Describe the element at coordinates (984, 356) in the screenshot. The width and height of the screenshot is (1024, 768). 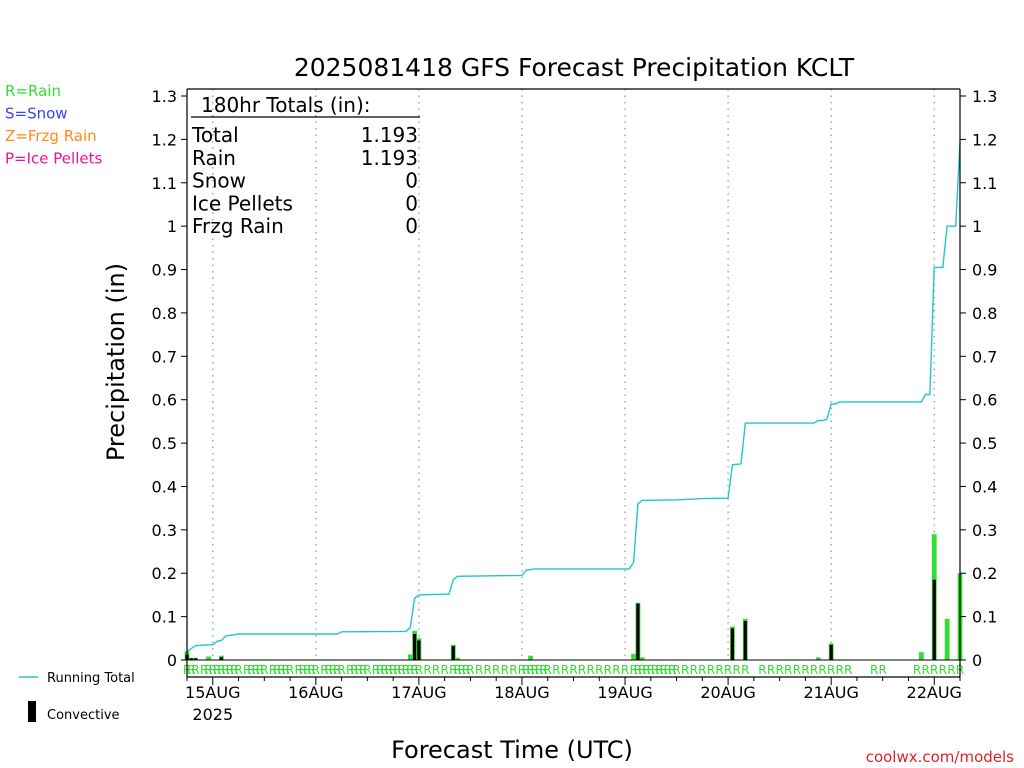
I see `y-tick-label-right: 0.7` at that location.